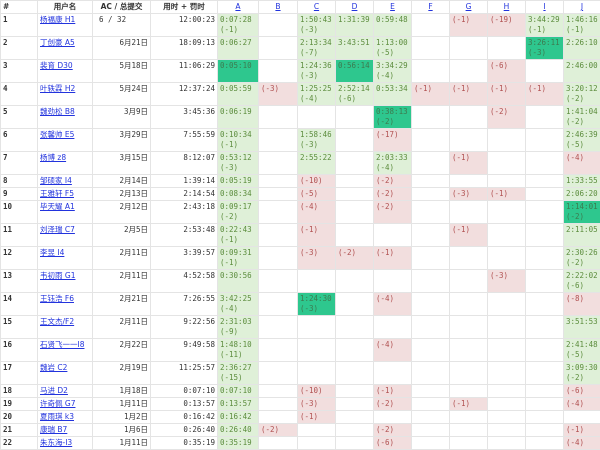 This screenshot has width=600, height=450. Describe the element at coordinates (57, 206) in the screenshot. I see `user-link: 毕天耀 A1` at that location.